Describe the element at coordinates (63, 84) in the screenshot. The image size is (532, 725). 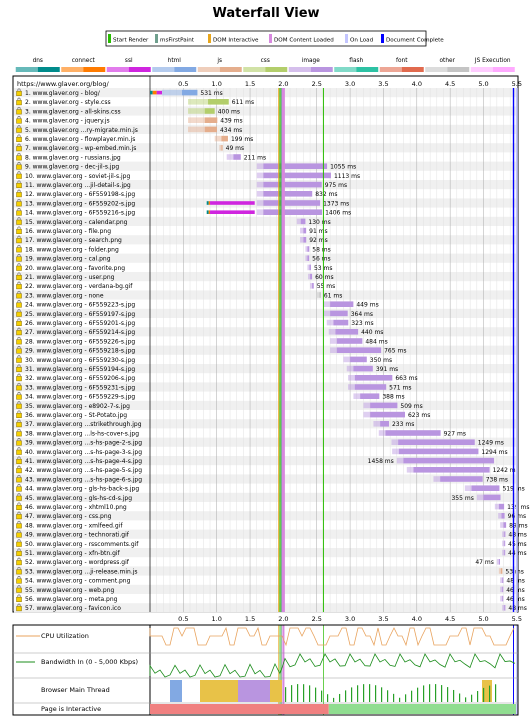
I see `url-header: https://www.glaver.org/blog/` at that location.